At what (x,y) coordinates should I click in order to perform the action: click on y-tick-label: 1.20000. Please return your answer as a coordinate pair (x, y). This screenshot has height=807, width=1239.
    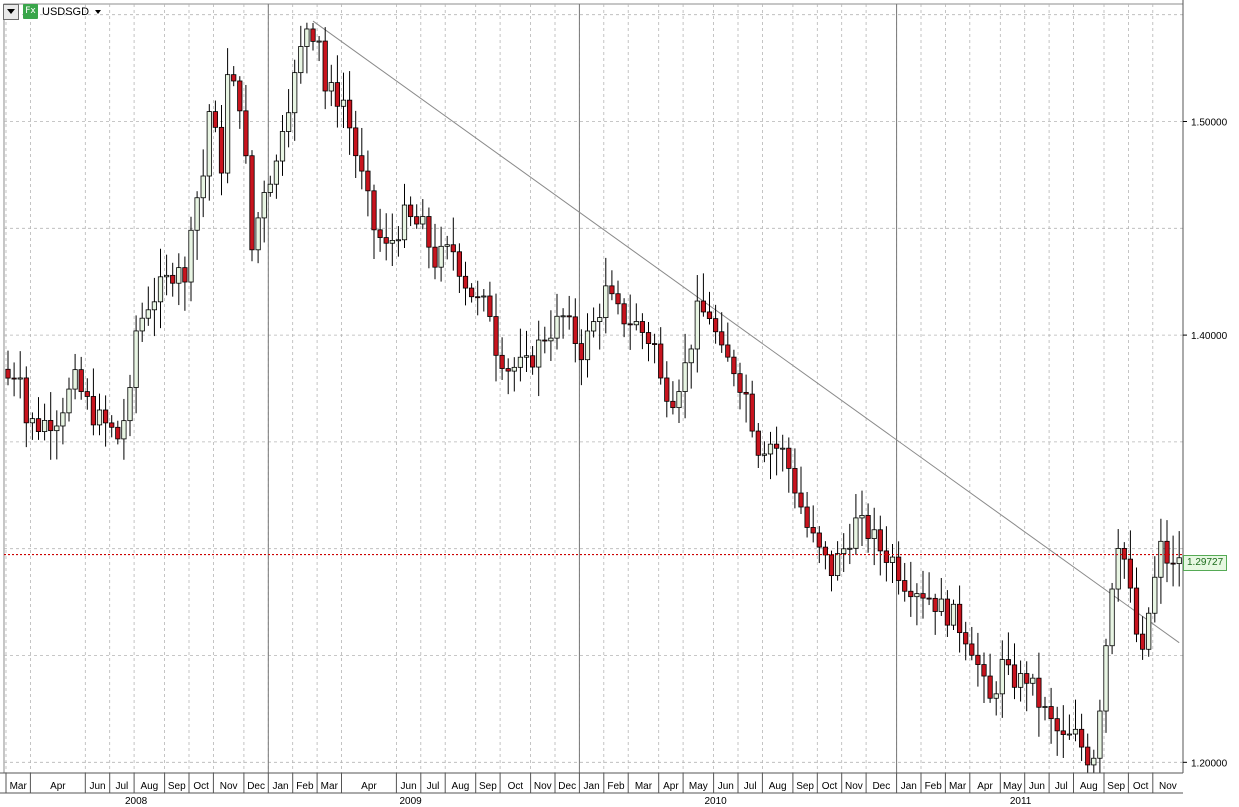
    Looking at the image, I should click on (1209, 763).